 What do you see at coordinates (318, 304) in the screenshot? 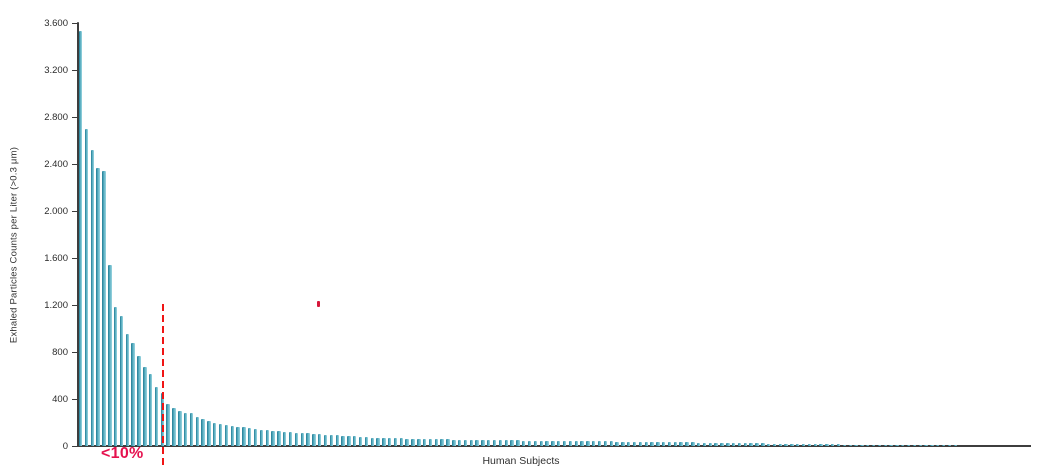
I see `stray-red-dot` at bounding box center [318, 304].